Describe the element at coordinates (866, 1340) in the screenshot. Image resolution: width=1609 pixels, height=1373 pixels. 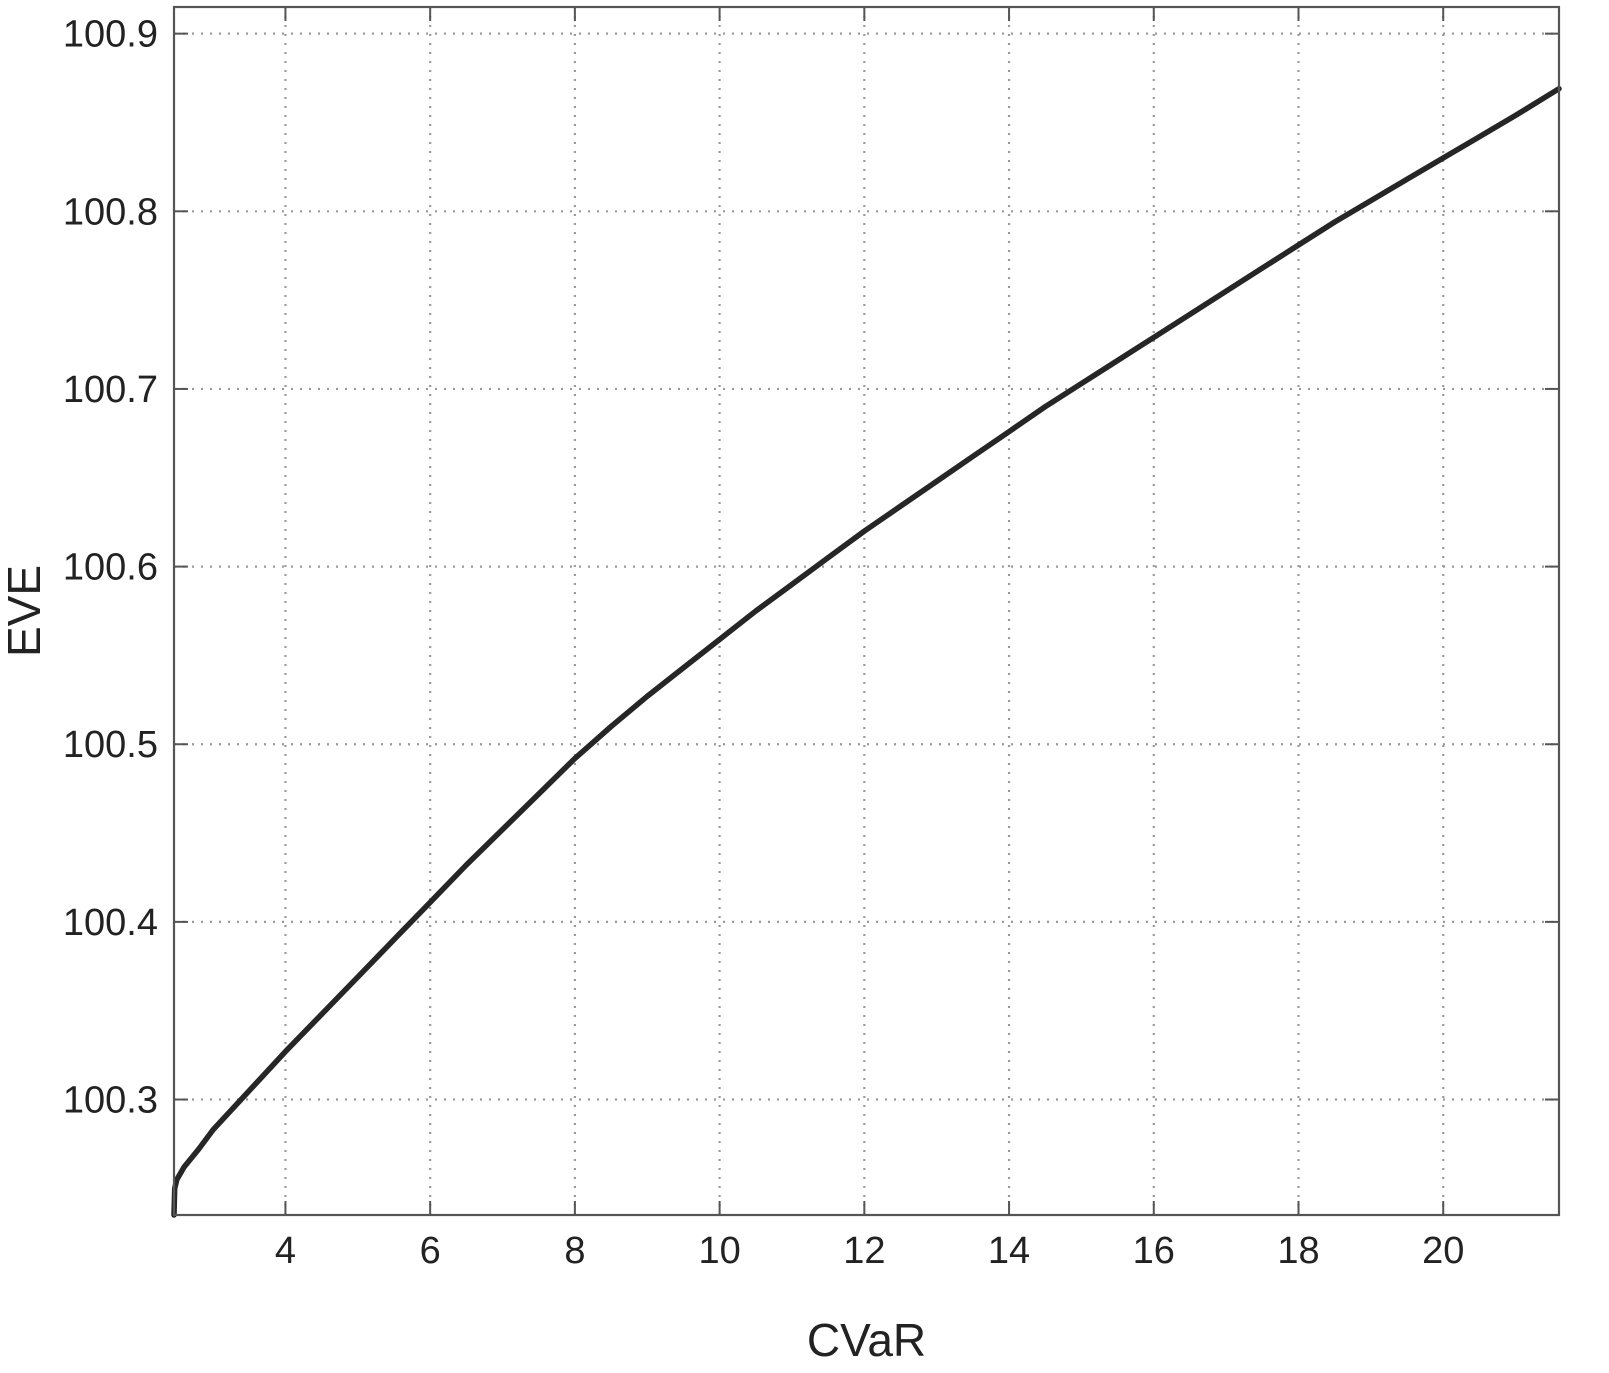
I see `x-axis-label: CVaR` at that location.